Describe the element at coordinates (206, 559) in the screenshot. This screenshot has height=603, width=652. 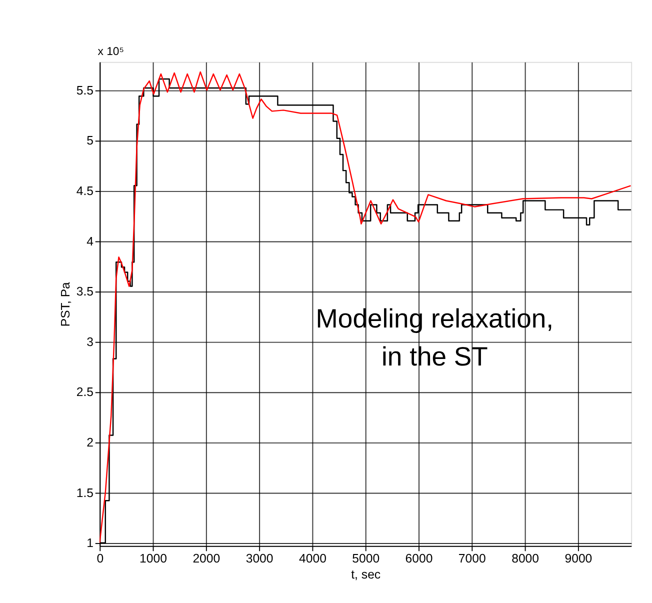
I see `x-tick-label: 2000` at that location.